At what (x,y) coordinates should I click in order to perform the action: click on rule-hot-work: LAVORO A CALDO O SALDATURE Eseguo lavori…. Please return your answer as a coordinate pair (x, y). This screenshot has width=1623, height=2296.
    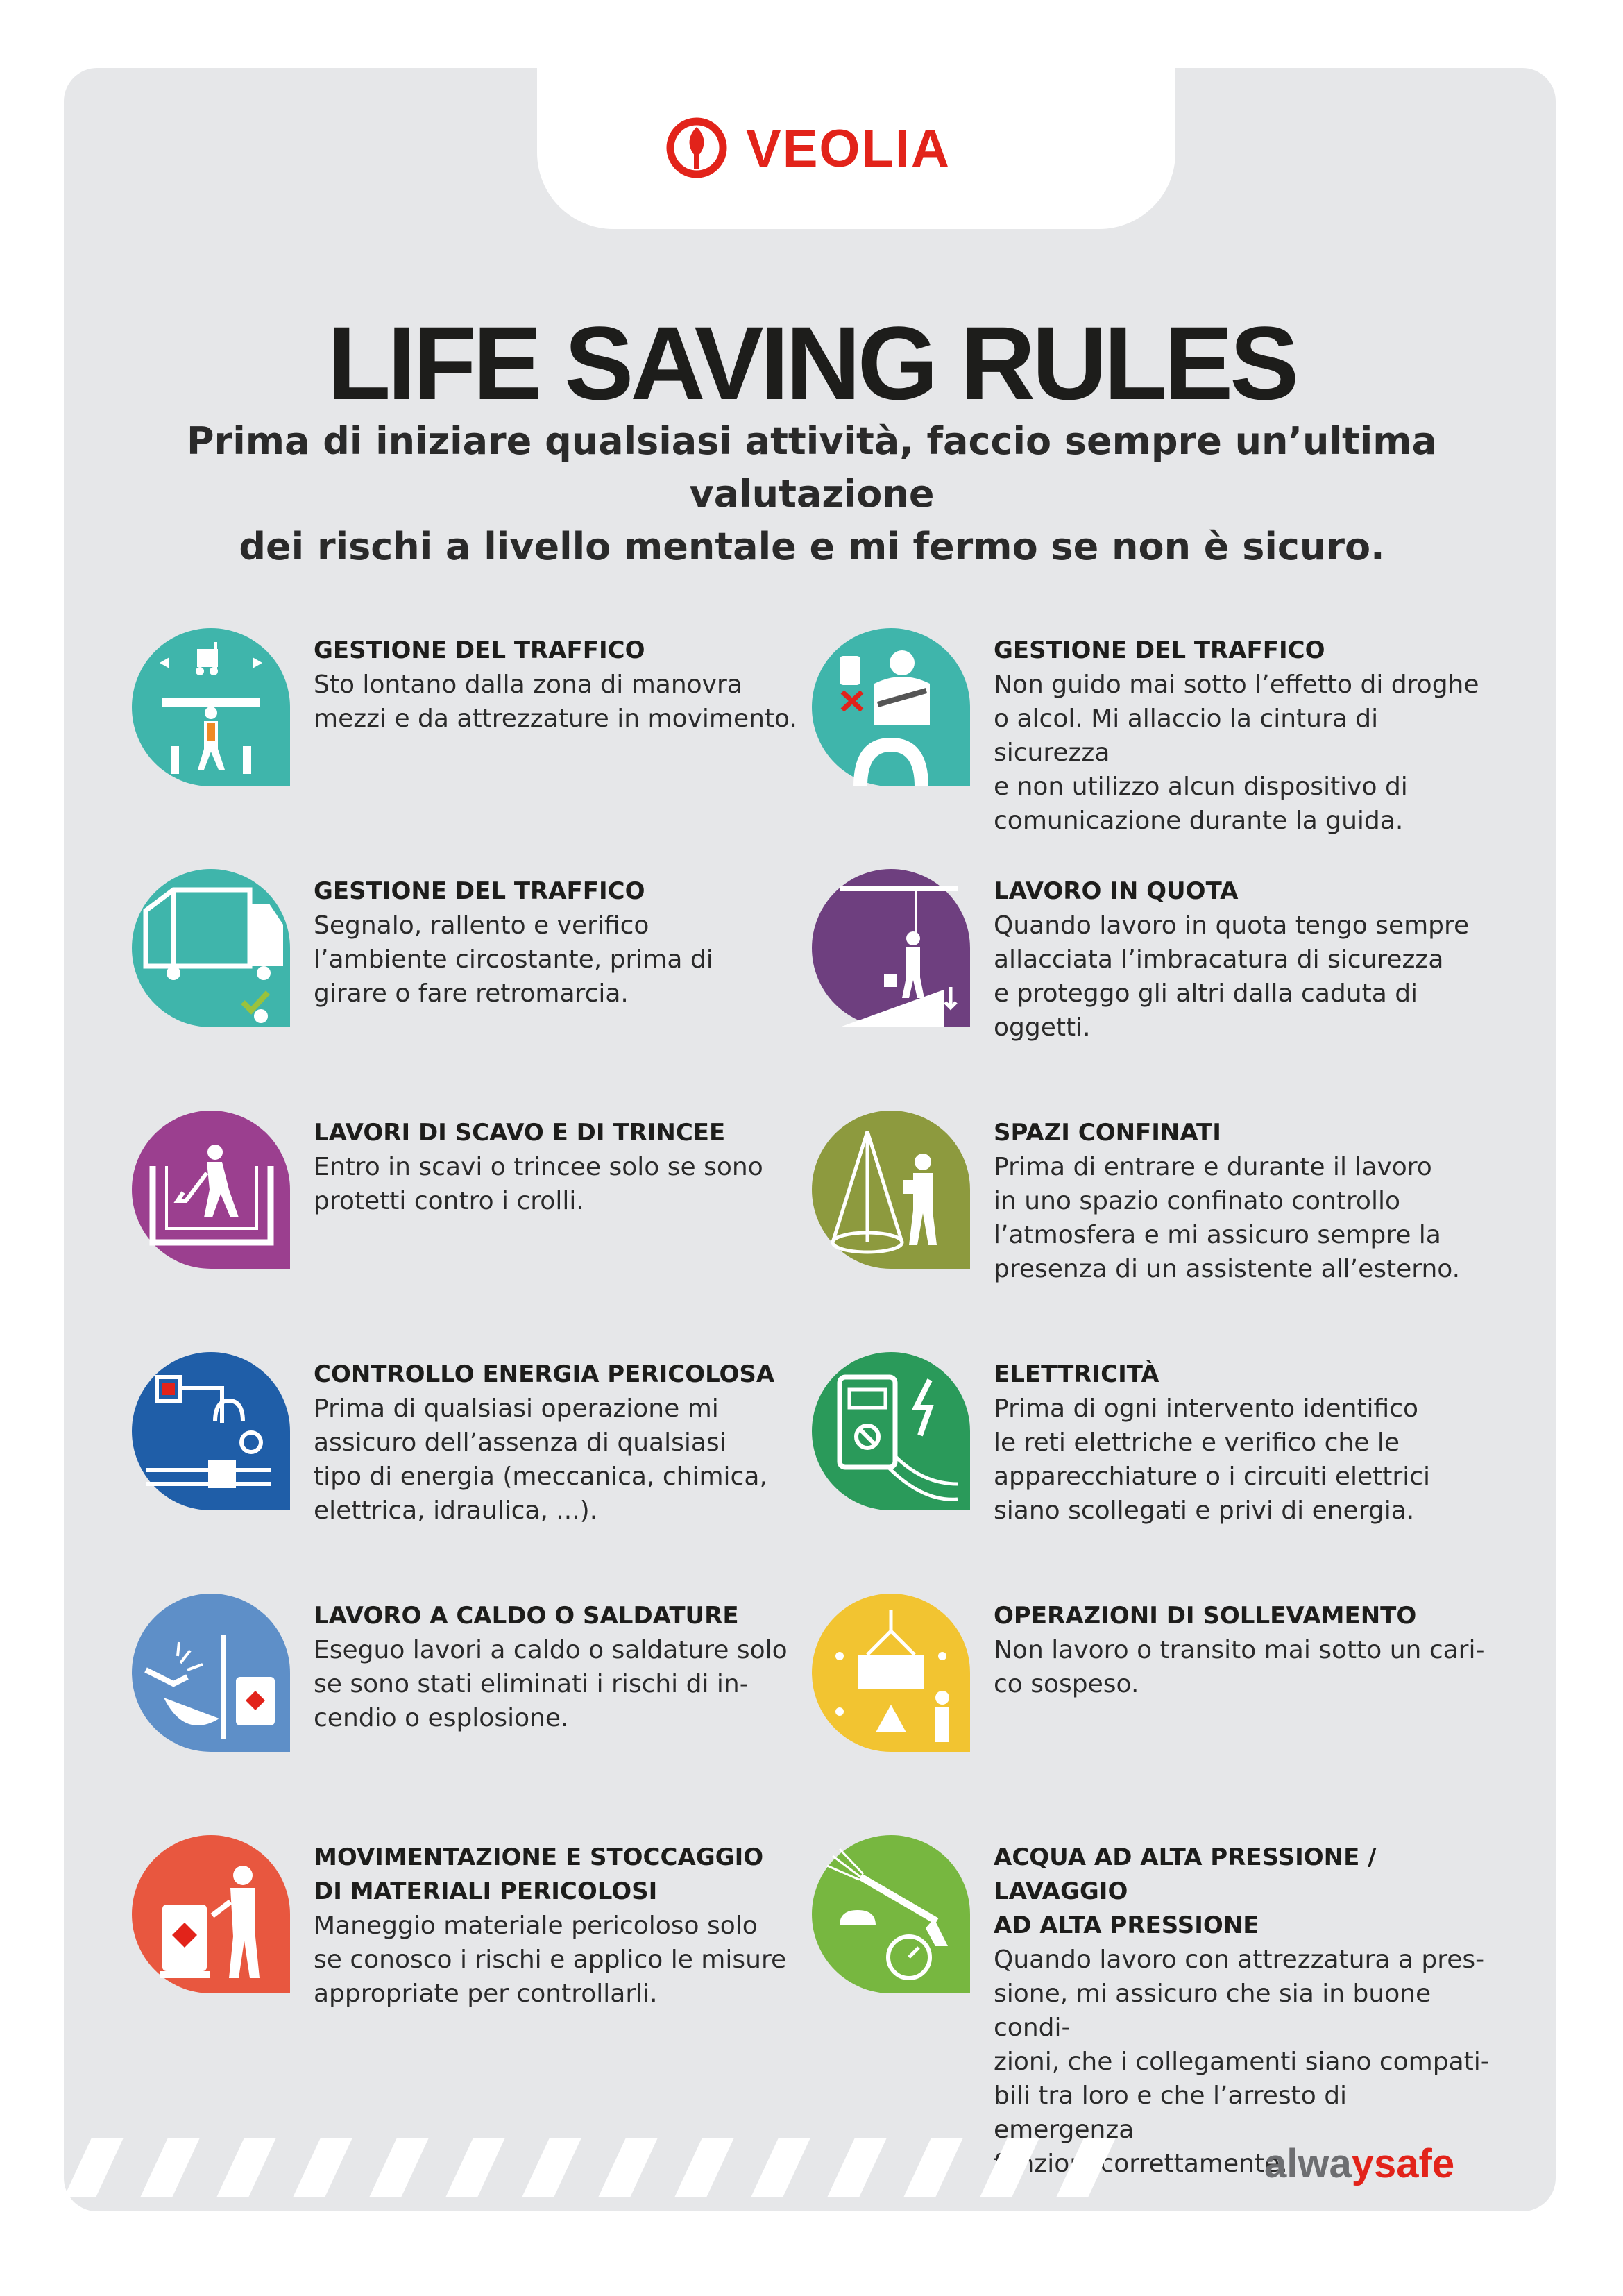
    Looking at the image, I should click on (479, 1705).